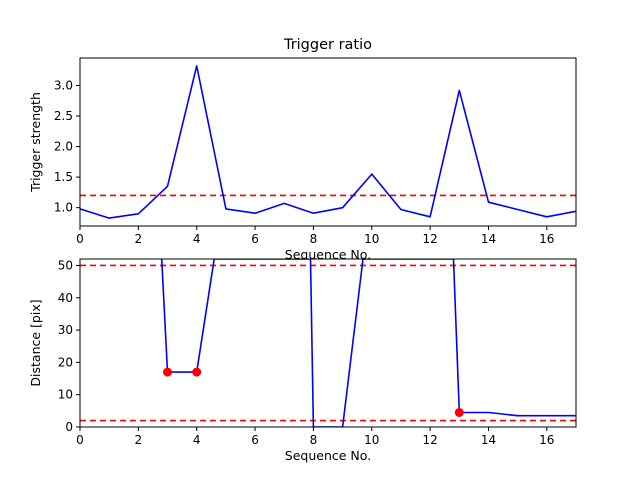 This screenshot has height=484, width=640. Describe the element at coordinates (63, 116) in the screenshot. I see `y-tick-label: 2.5` at that location.